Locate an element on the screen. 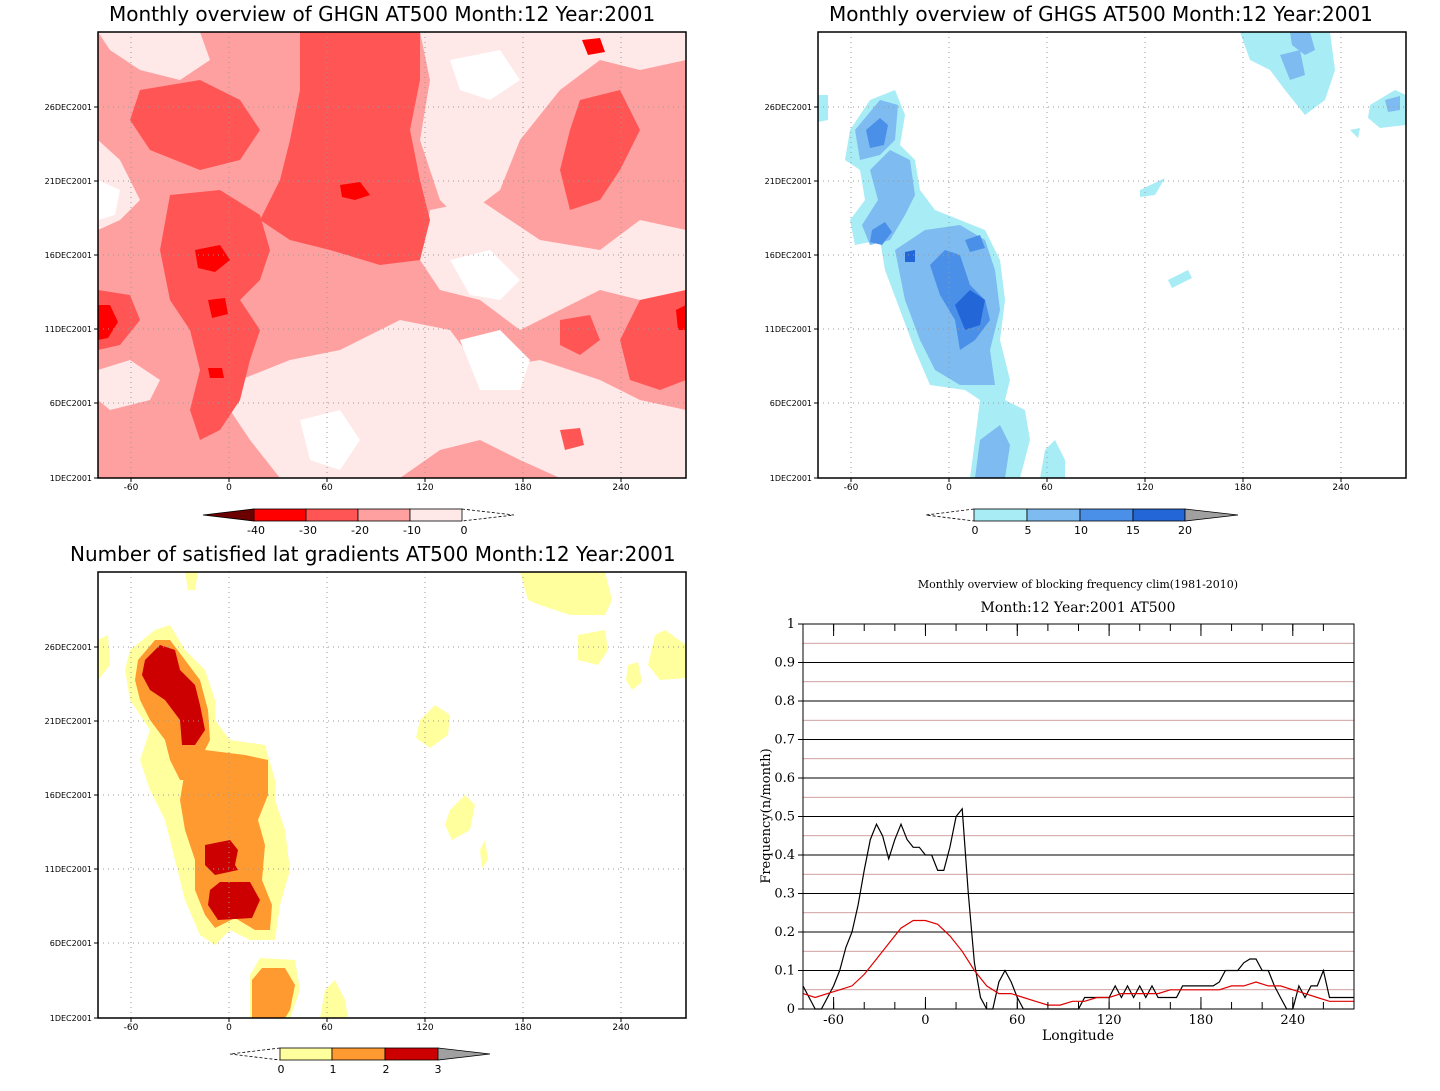 This screenshot has width=1440, height=1091. gradients-xtick: -60 is located at coordinates (131, 1028).